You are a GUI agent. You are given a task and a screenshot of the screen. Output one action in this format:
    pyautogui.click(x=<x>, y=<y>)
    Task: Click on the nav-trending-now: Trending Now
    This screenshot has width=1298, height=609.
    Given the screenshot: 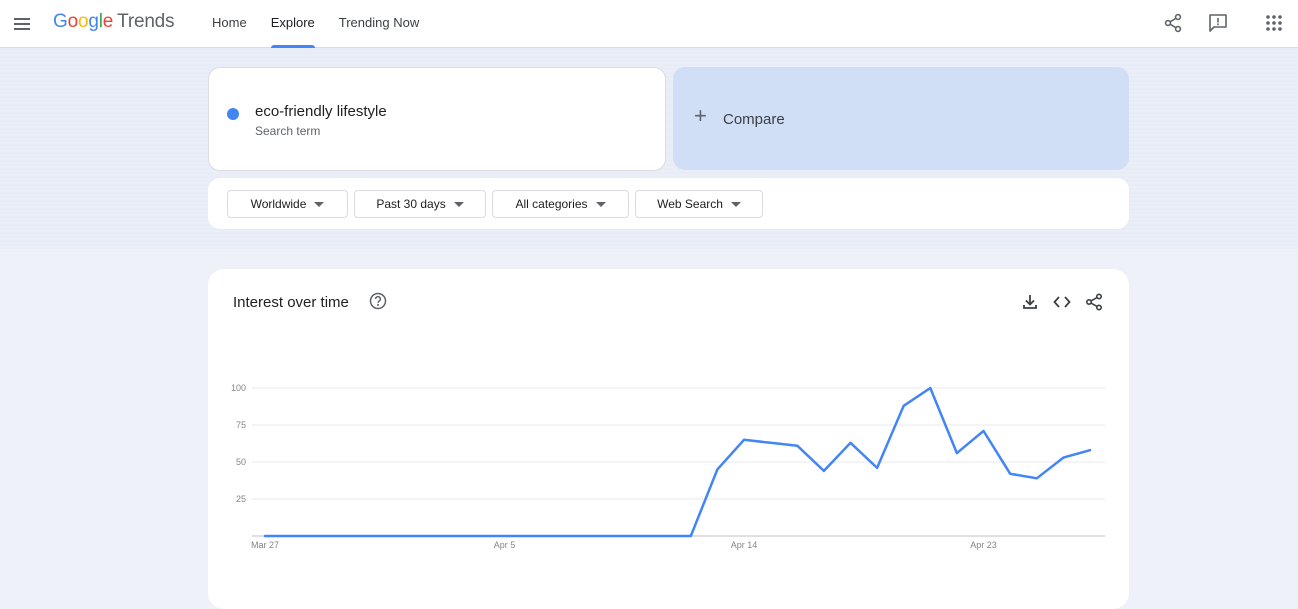 What is the action you would take?
    pyautogui.click(x=379, y=22)
    